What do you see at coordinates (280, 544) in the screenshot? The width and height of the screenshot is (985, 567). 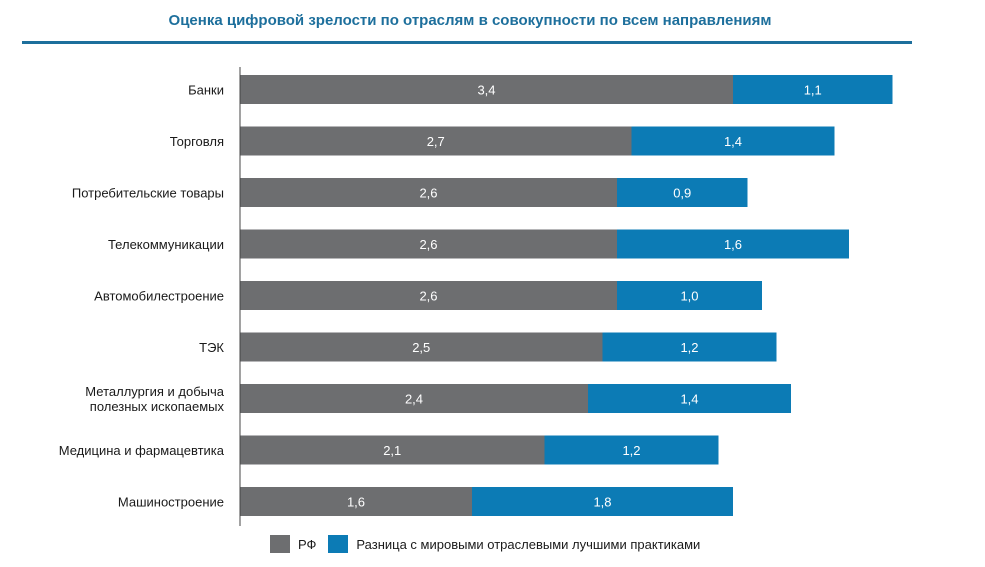 I see `legend-swatch-rf` at bounding box center [280, 544].